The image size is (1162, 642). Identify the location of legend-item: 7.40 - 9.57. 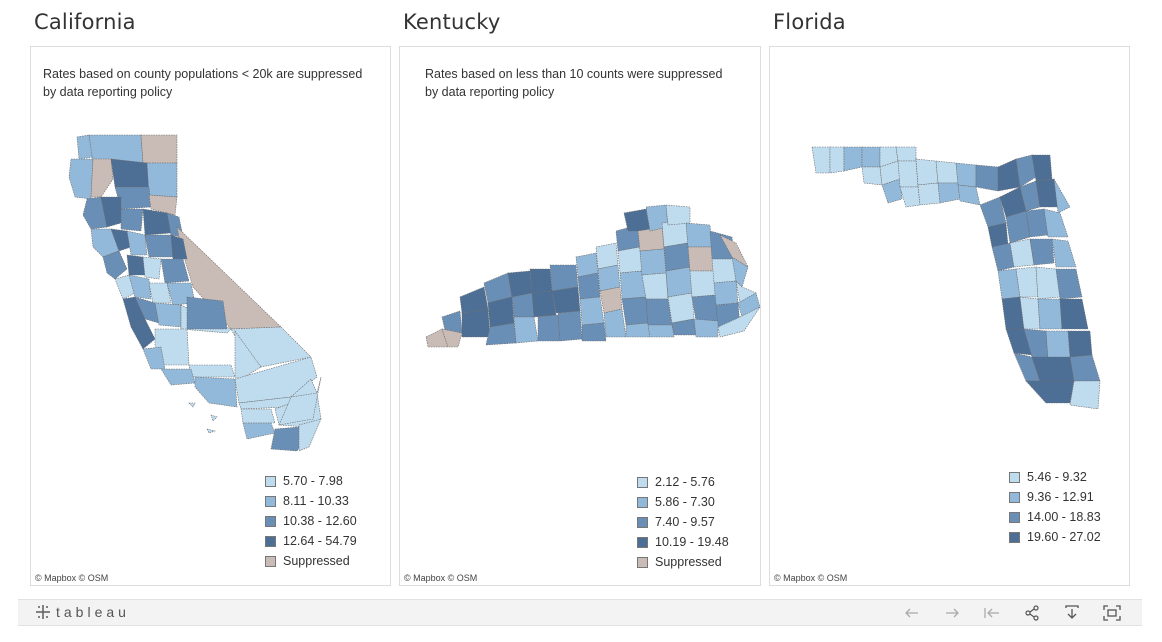
(683, 522).